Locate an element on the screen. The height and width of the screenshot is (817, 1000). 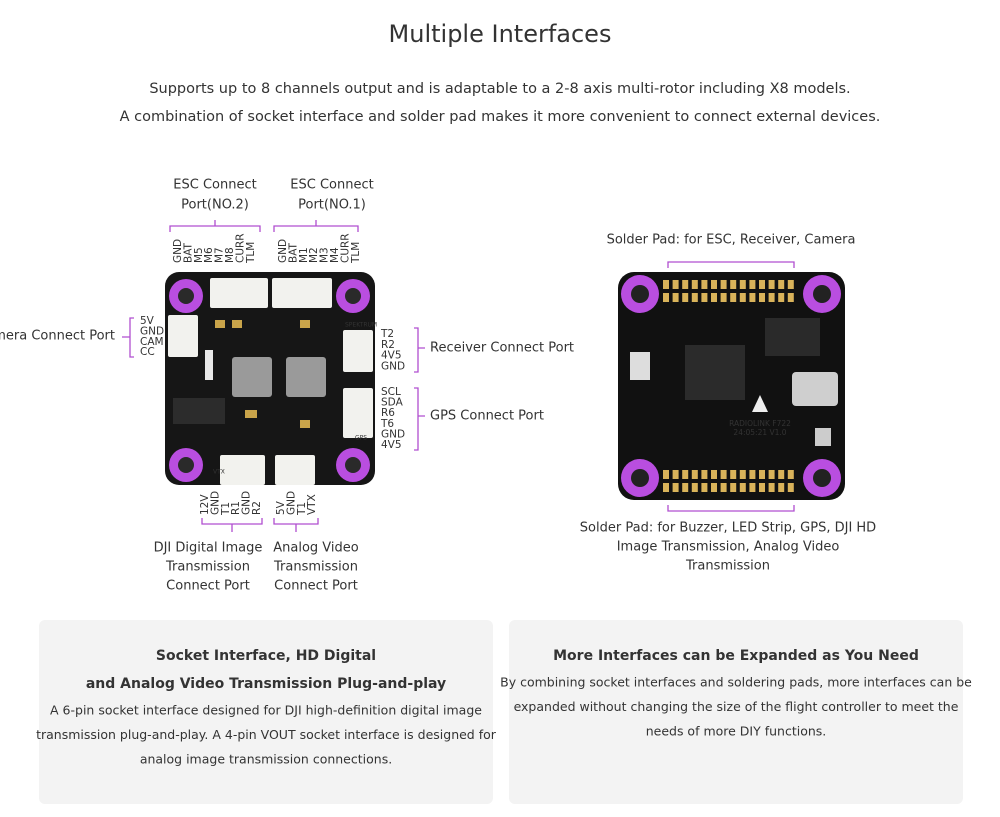
pin-label: M1 is located at coordinates (304, 255).